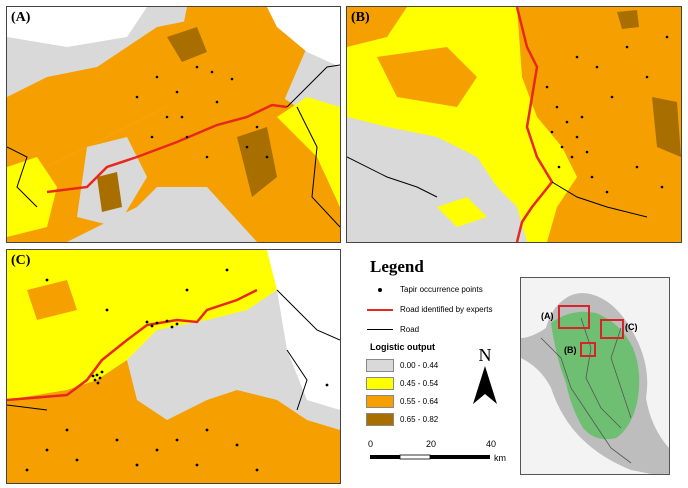  Describe the element at coordinates (485, 355) in the screenshot. I see `north-label: N` at that location.